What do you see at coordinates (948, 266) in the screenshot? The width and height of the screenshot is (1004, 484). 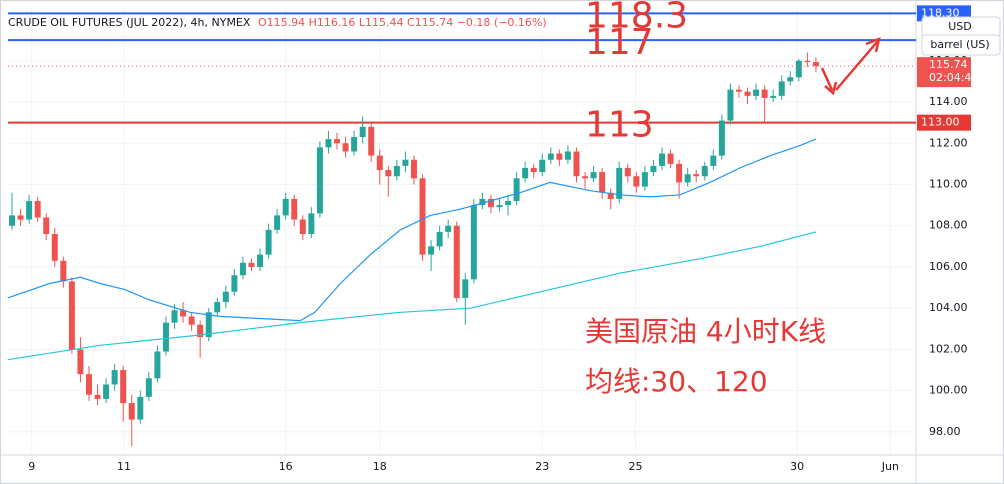 I see `y-tick-label: 106.00` at bounding box center [948, 266].